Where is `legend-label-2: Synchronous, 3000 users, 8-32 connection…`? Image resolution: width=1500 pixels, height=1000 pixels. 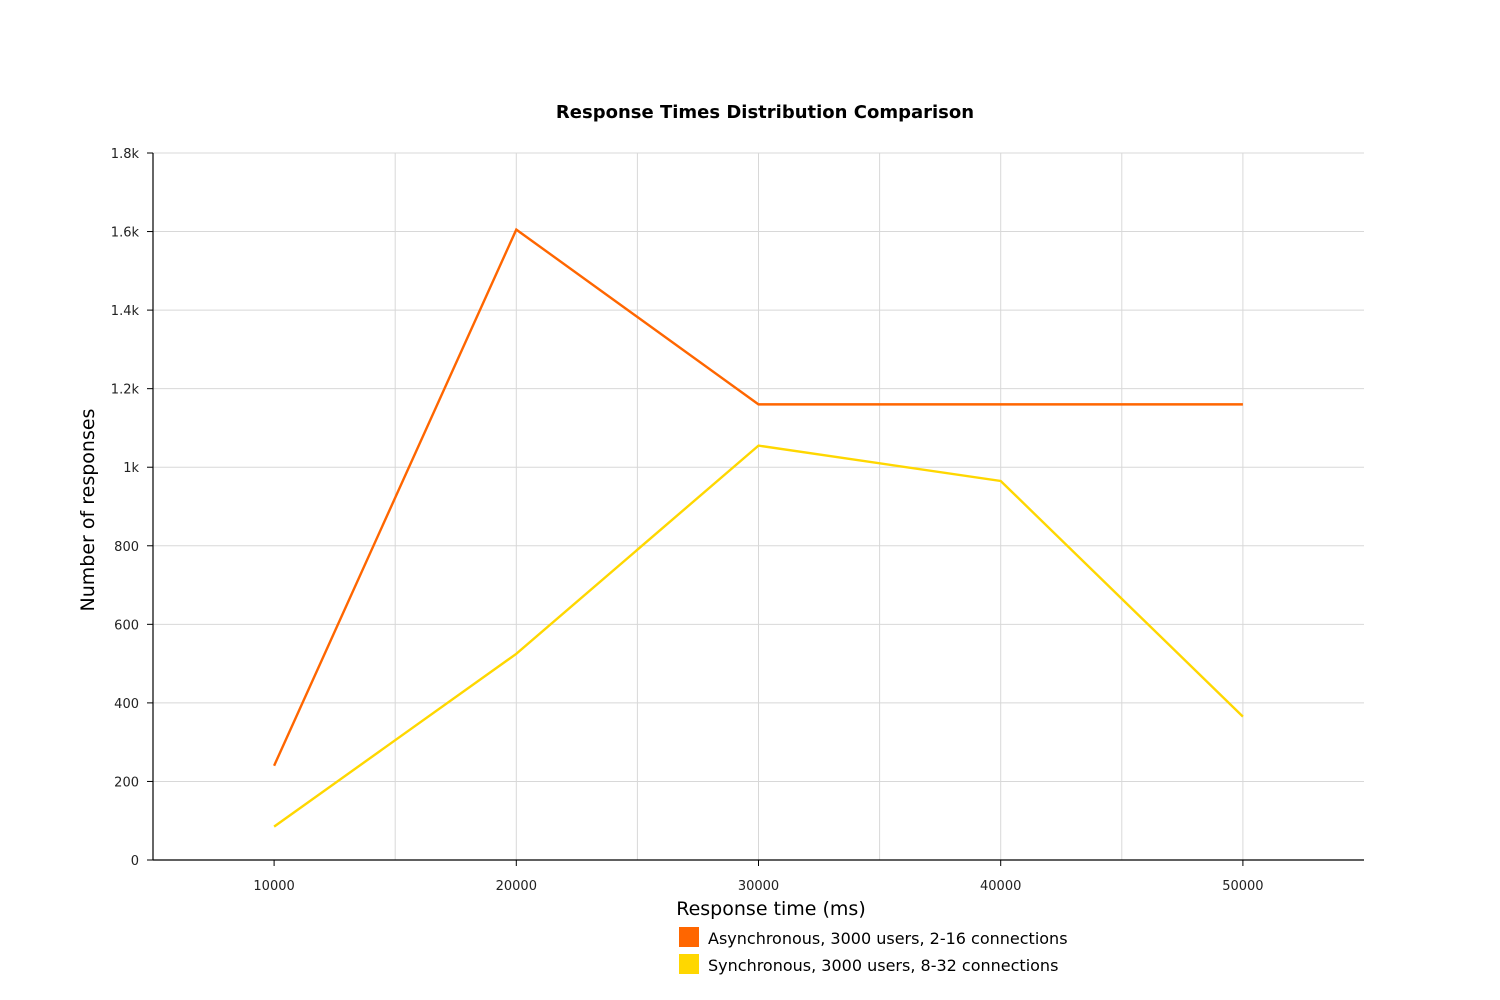 legend-label-2: Synchronous, 3000 users, 8-32 connection… is located at coordinates (883, 965).